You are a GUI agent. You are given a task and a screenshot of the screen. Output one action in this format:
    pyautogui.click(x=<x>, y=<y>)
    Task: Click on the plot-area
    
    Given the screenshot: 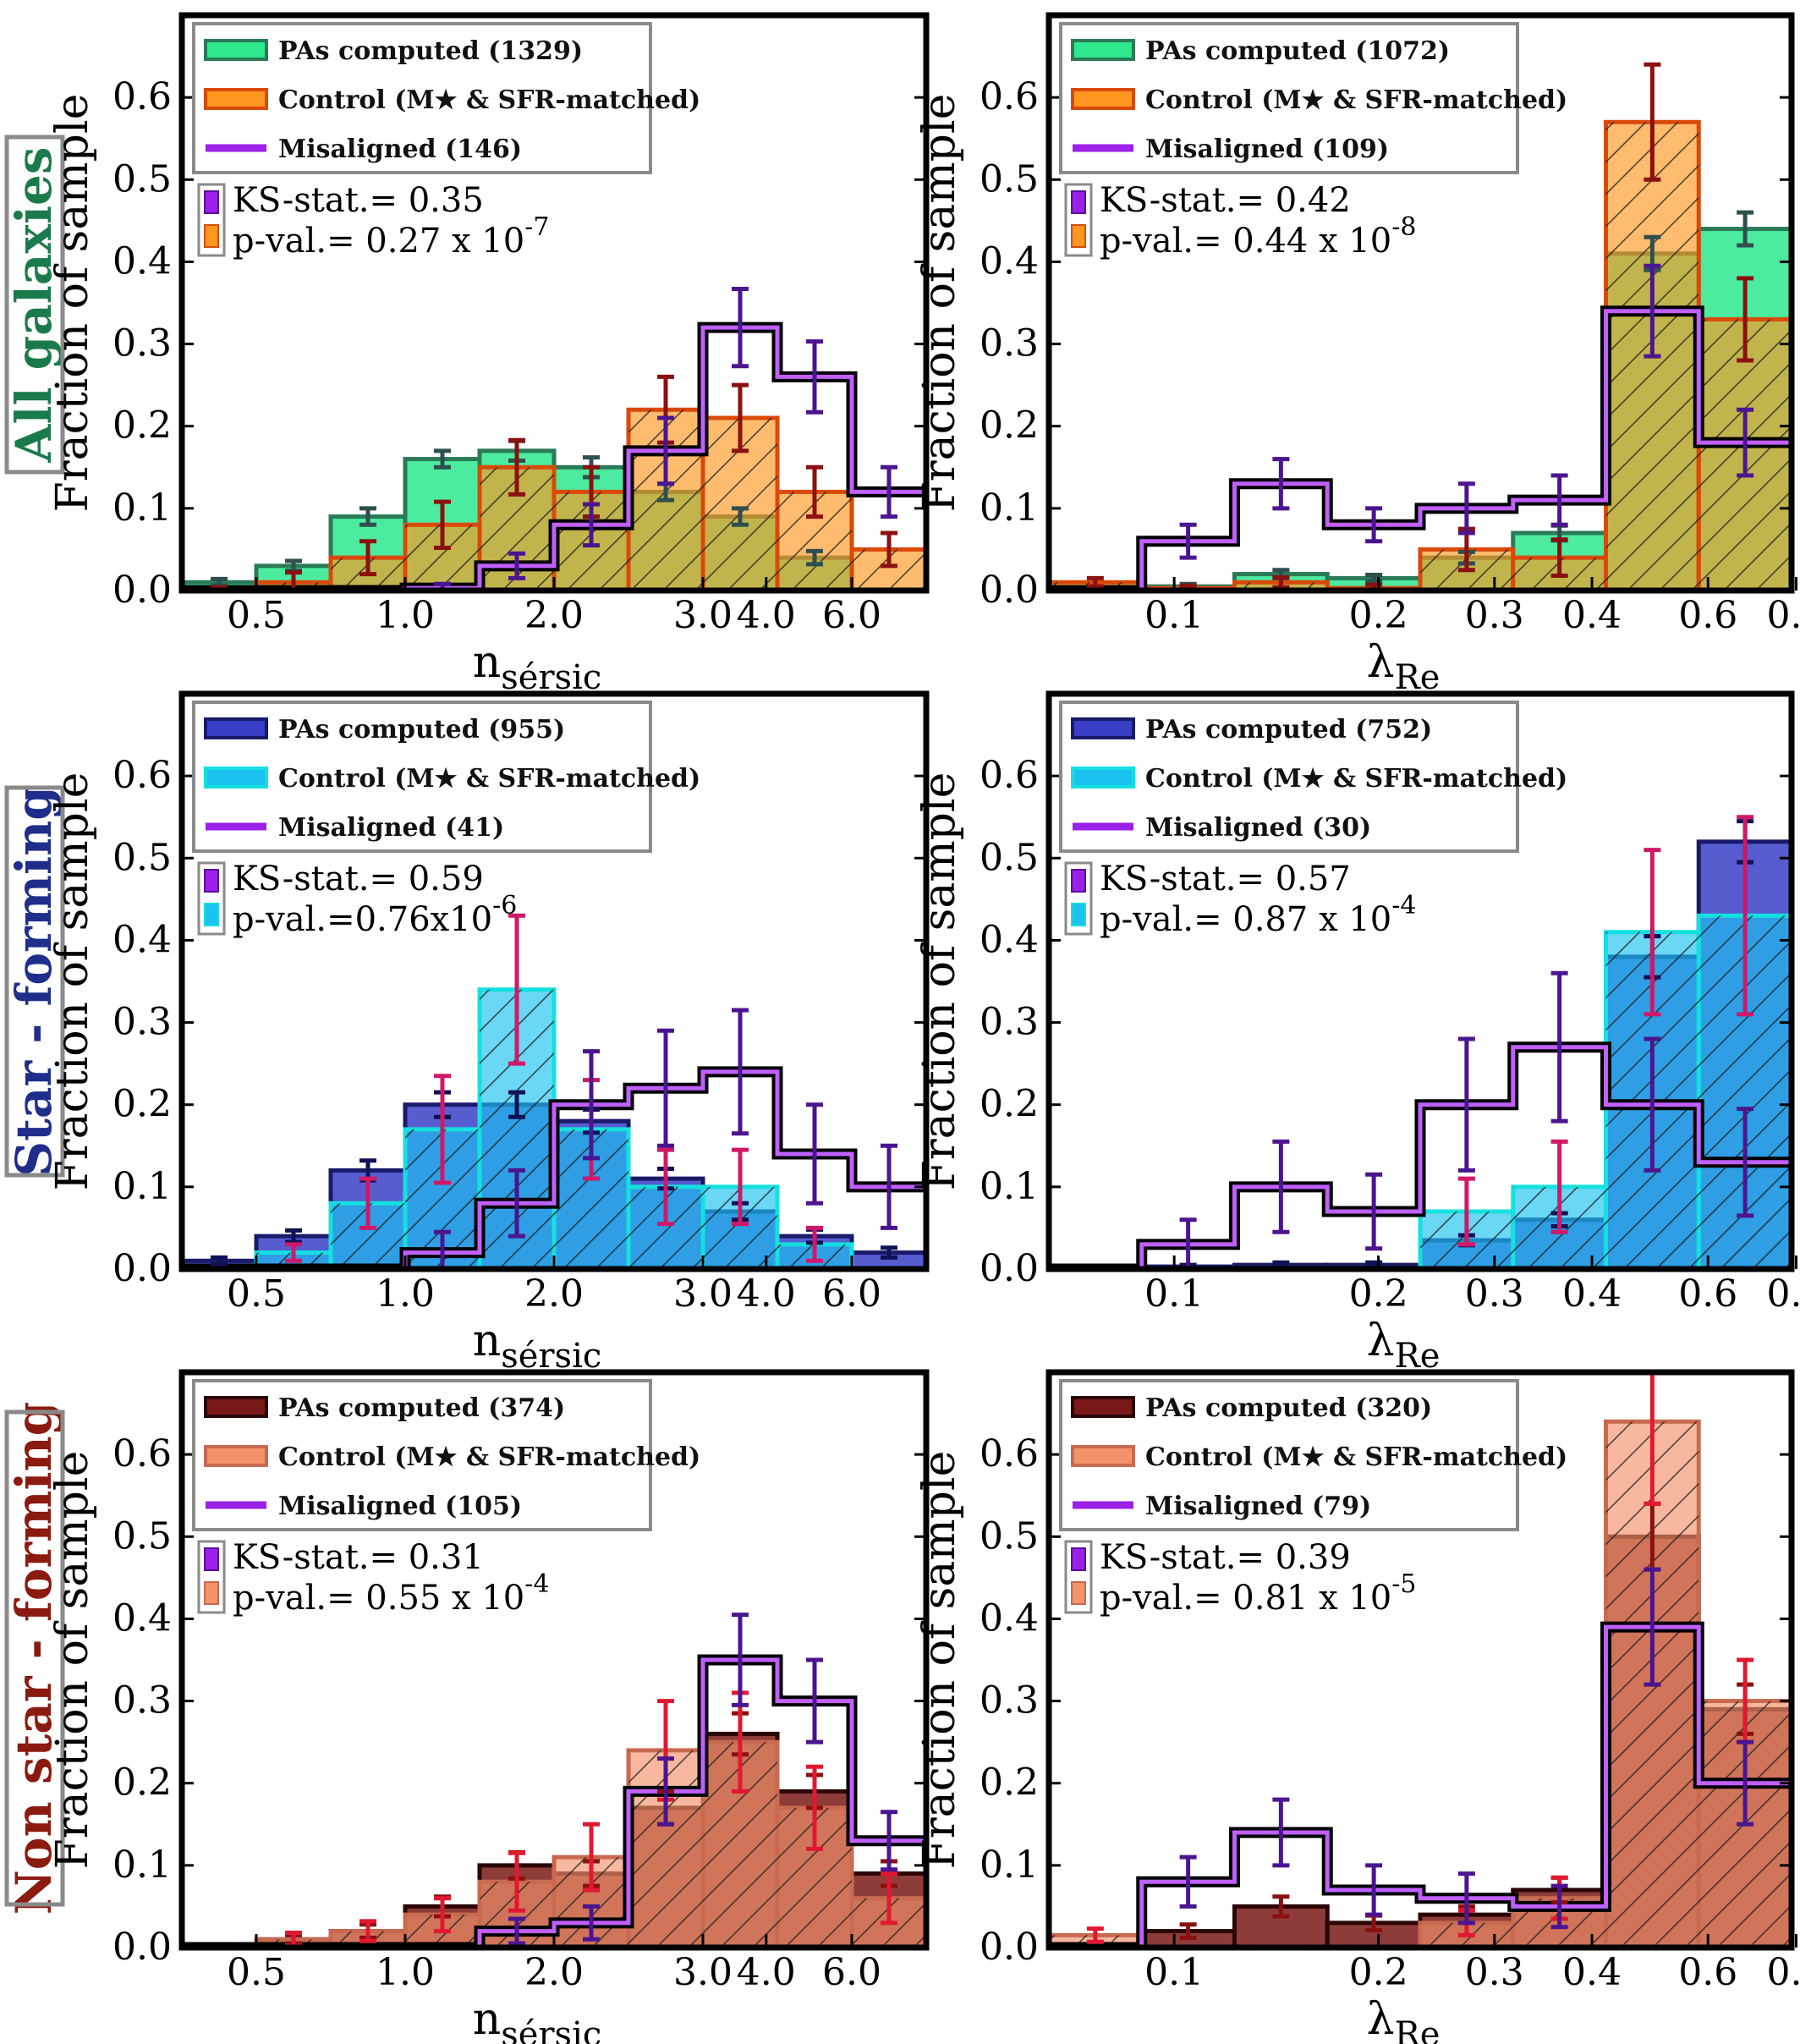 What is the action you would take?
    pyautogui.click(x=1420, y=326)
    